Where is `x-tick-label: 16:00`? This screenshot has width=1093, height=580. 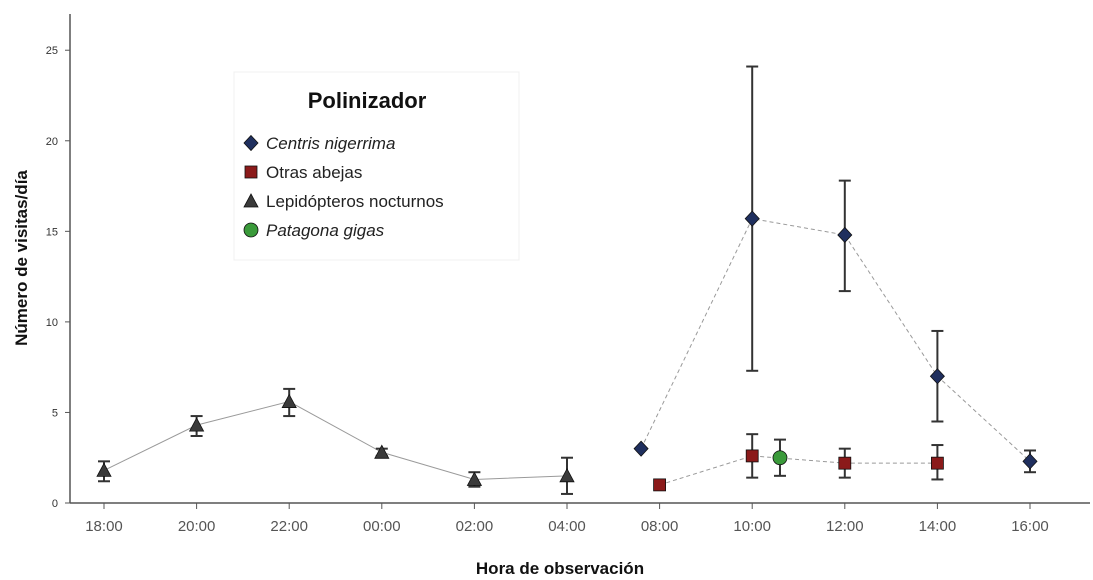
x-tick-label: 16:00 is located at coordinates (1030, 526).